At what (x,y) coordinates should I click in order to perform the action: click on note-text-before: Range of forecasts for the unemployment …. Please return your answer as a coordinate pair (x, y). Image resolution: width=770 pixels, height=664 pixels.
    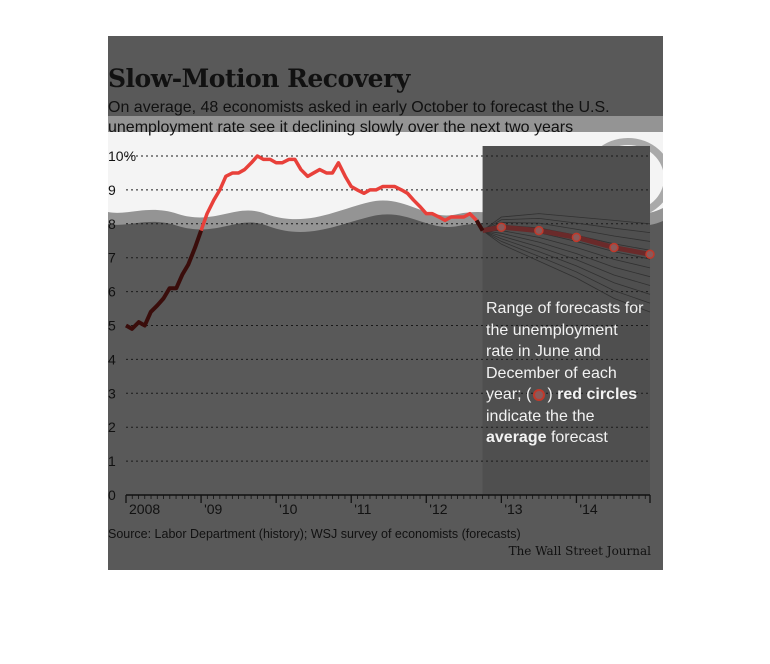
    Looking at the image, I should click on (565, 351).